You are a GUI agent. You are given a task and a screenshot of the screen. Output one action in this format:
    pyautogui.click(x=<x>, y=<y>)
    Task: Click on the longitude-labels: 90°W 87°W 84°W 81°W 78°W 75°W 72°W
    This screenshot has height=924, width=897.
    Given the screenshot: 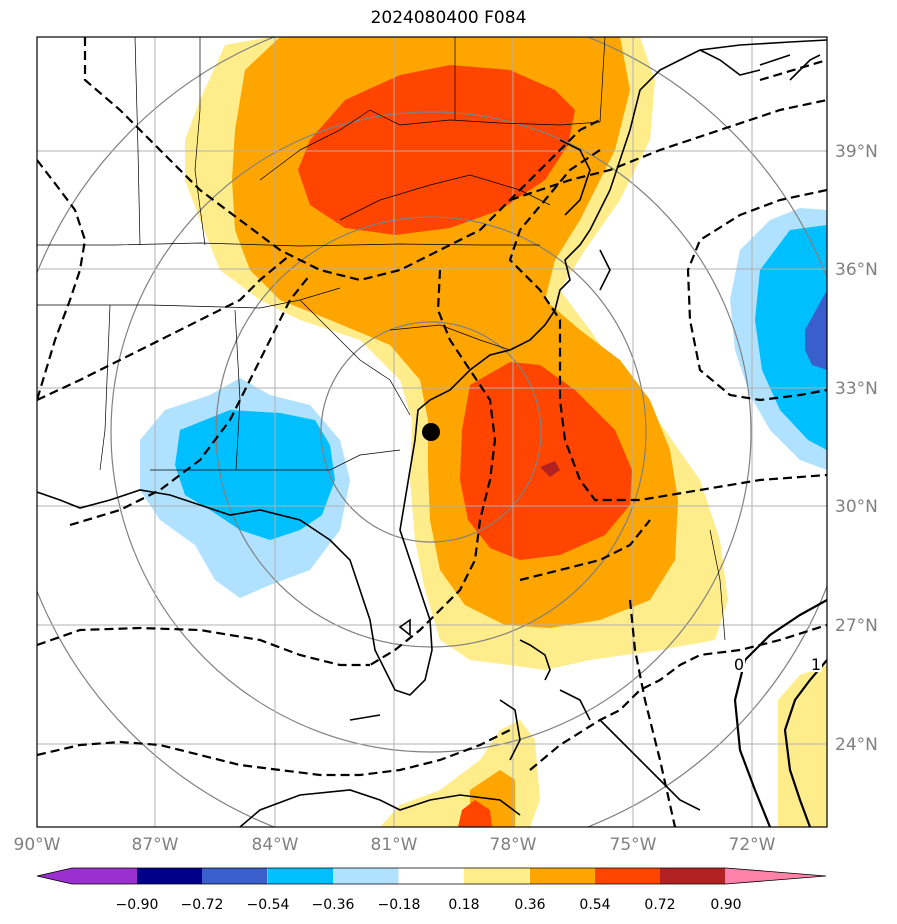 What is the action you would take?
    pyautogui.click(x=395, y=845)
    